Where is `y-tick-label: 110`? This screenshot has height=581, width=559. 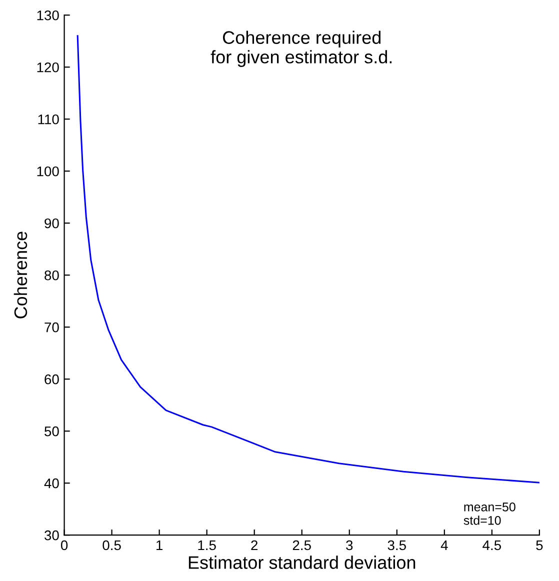
y-tick-label: 110 is located at coordinates (48, 119).